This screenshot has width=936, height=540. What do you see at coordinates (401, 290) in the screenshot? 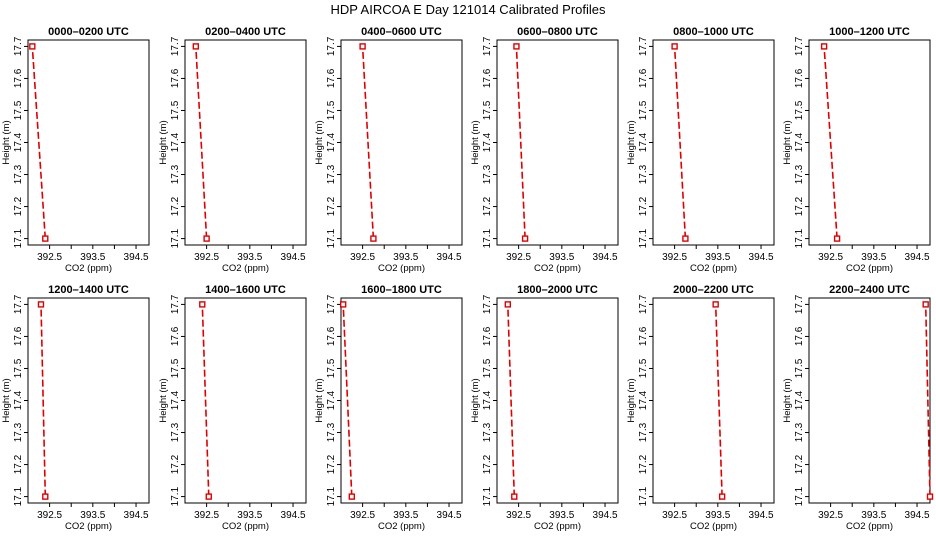
I see `panel-title: 1600–1800 UTC` at bounding box center [401, 290].